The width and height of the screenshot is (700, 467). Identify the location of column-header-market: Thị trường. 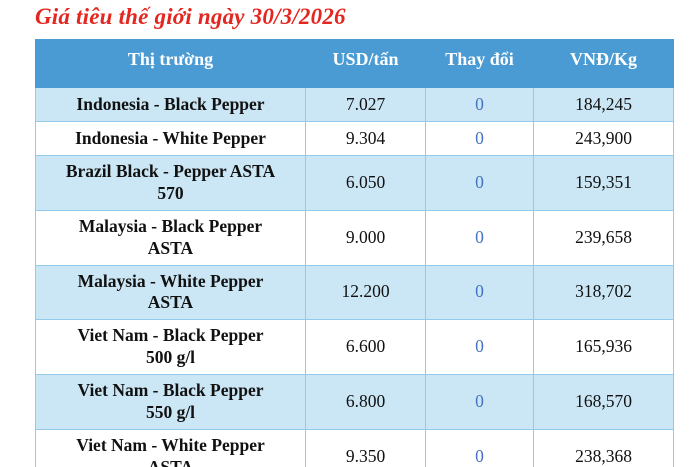
(170, 63).